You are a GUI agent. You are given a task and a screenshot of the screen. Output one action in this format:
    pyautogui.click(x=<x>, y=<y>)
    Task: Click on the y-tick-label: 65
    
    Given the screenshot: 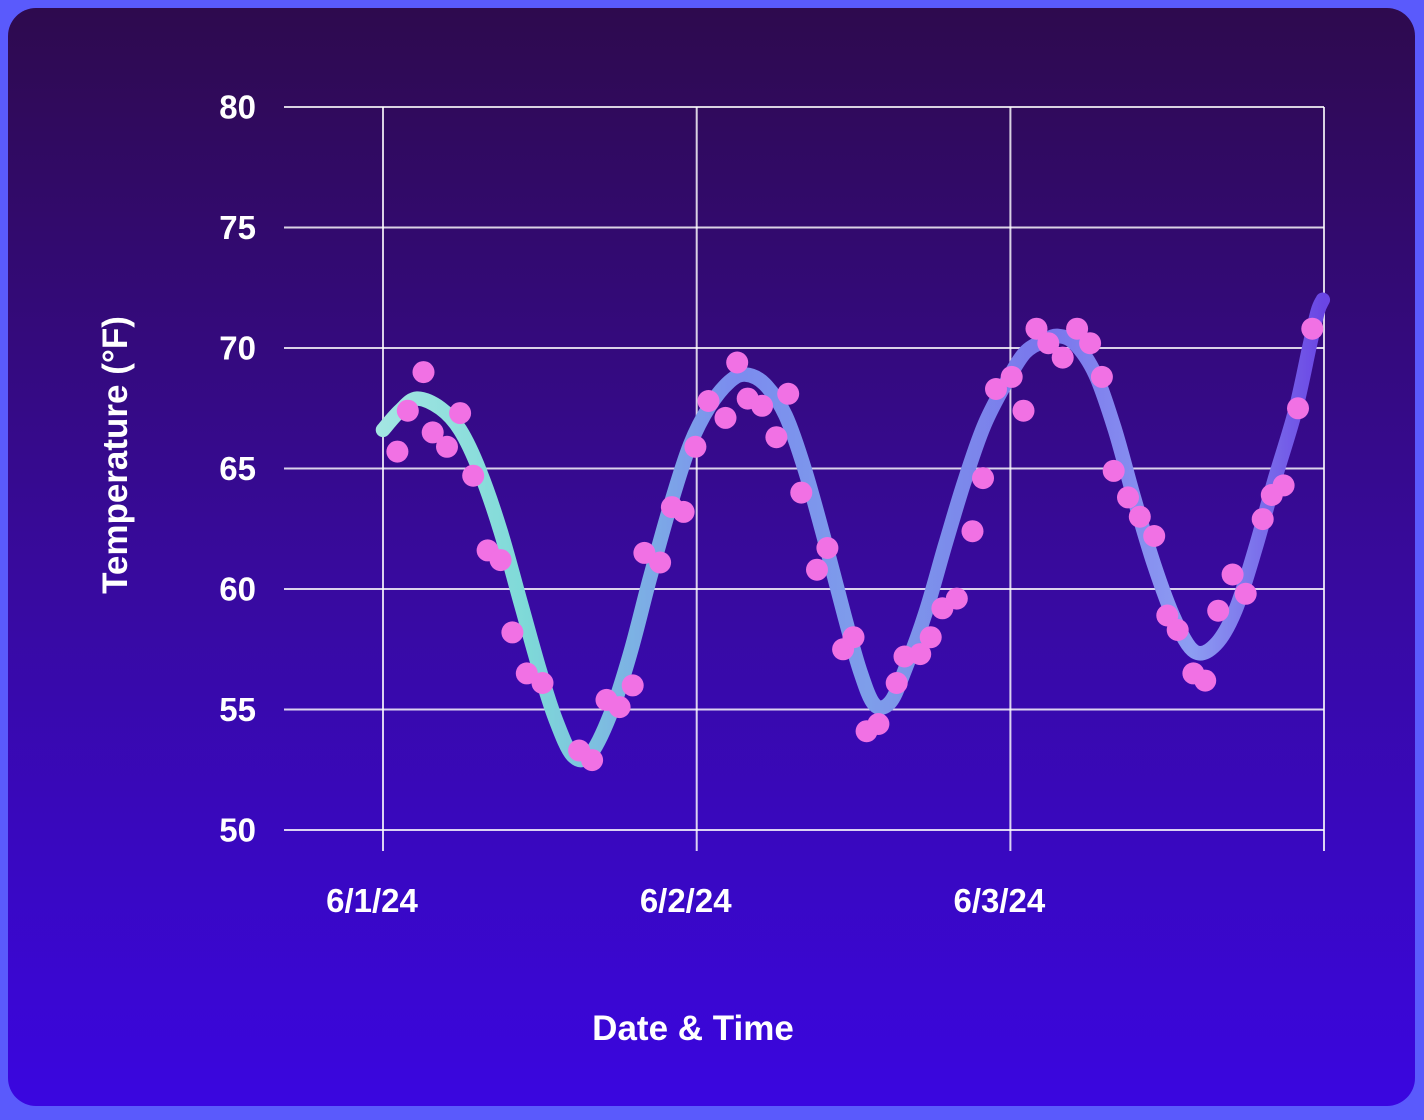 What is the action you would take?
    pyautogui.click(x=237, y=468)
    